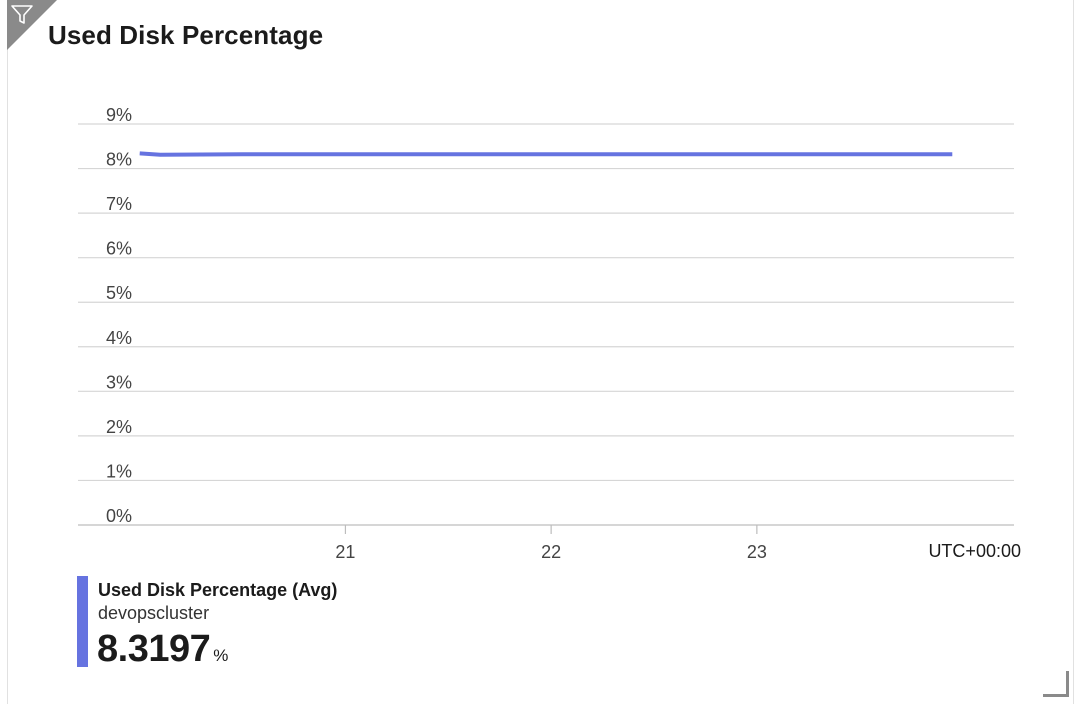 The image size is (1076, 704). Describe the element at coordinates (757, 552) in the screenshot. I see `x-tick-label: 23` at that location.